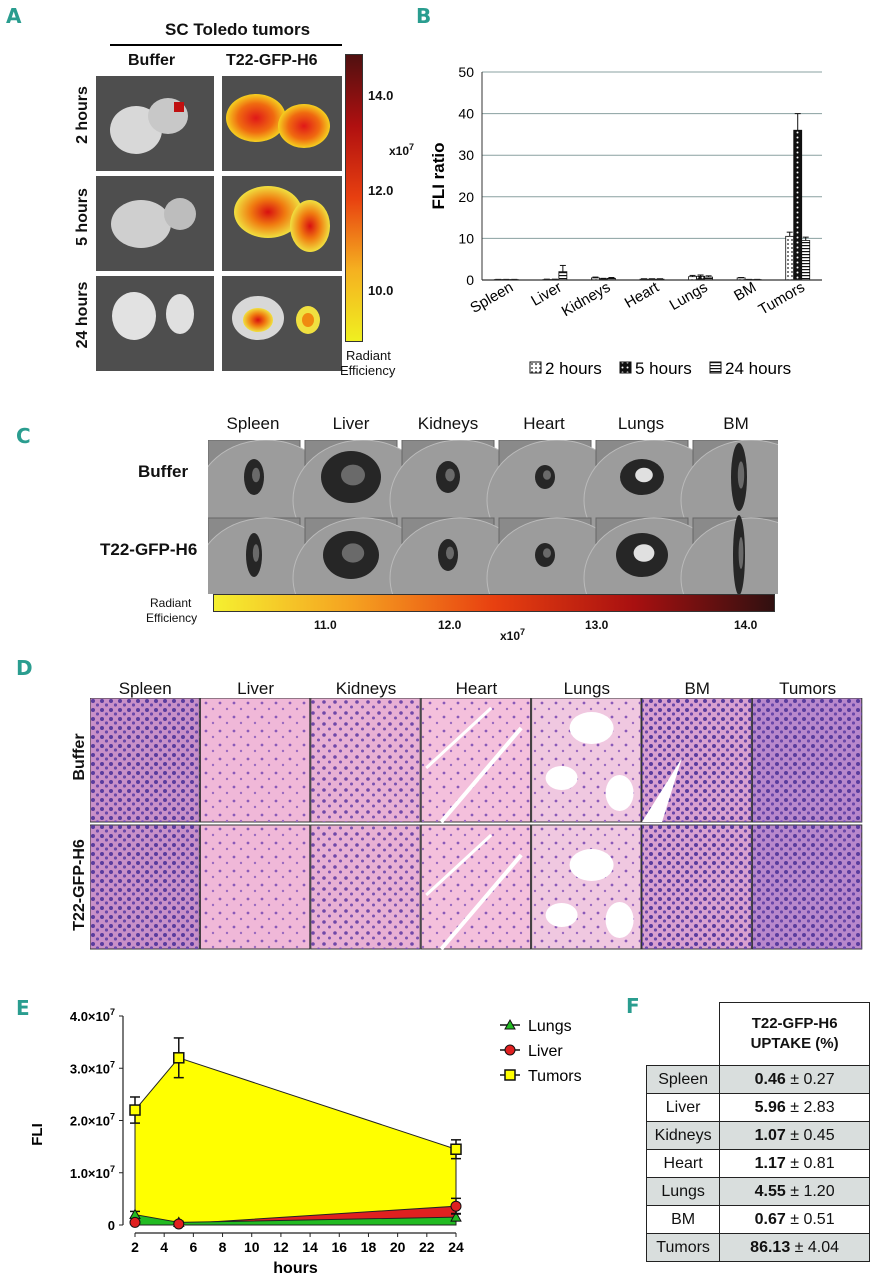 The width and height of the screenshot is (870, 1280). What do you see at coordinates (304, 126) in the screenshot?
I see `a-t22-2h-signal2` at bounding box center [304, 126].